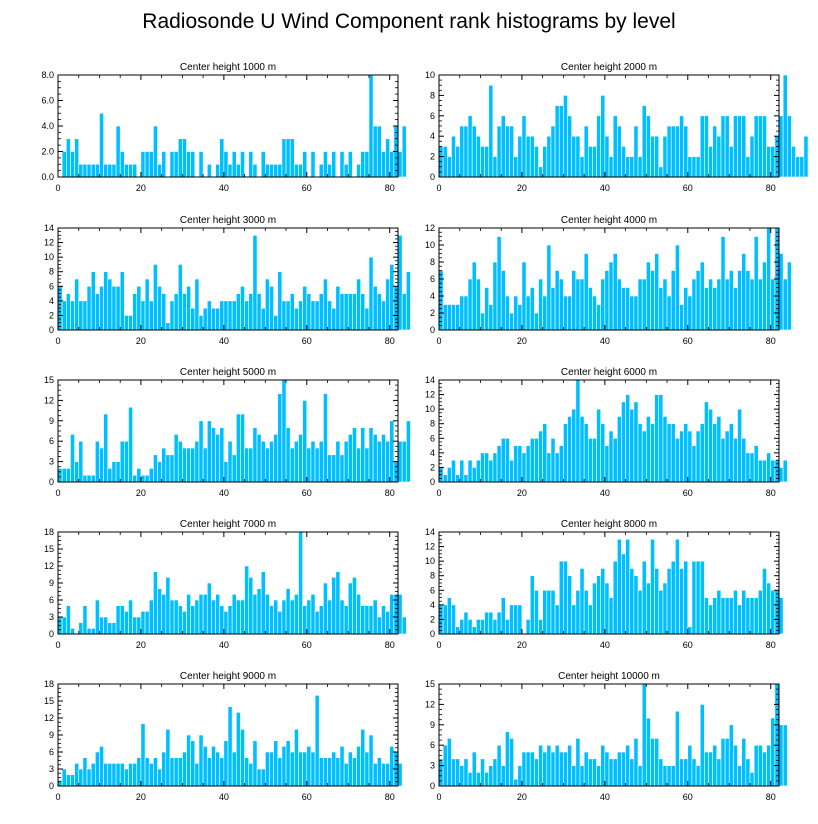 The height and width of the screenshot is (824, 818). What do you see at coordinates (51, 769) in the screenshot?
I see `y-tick-label: 3` at bounding box center [51, 769].